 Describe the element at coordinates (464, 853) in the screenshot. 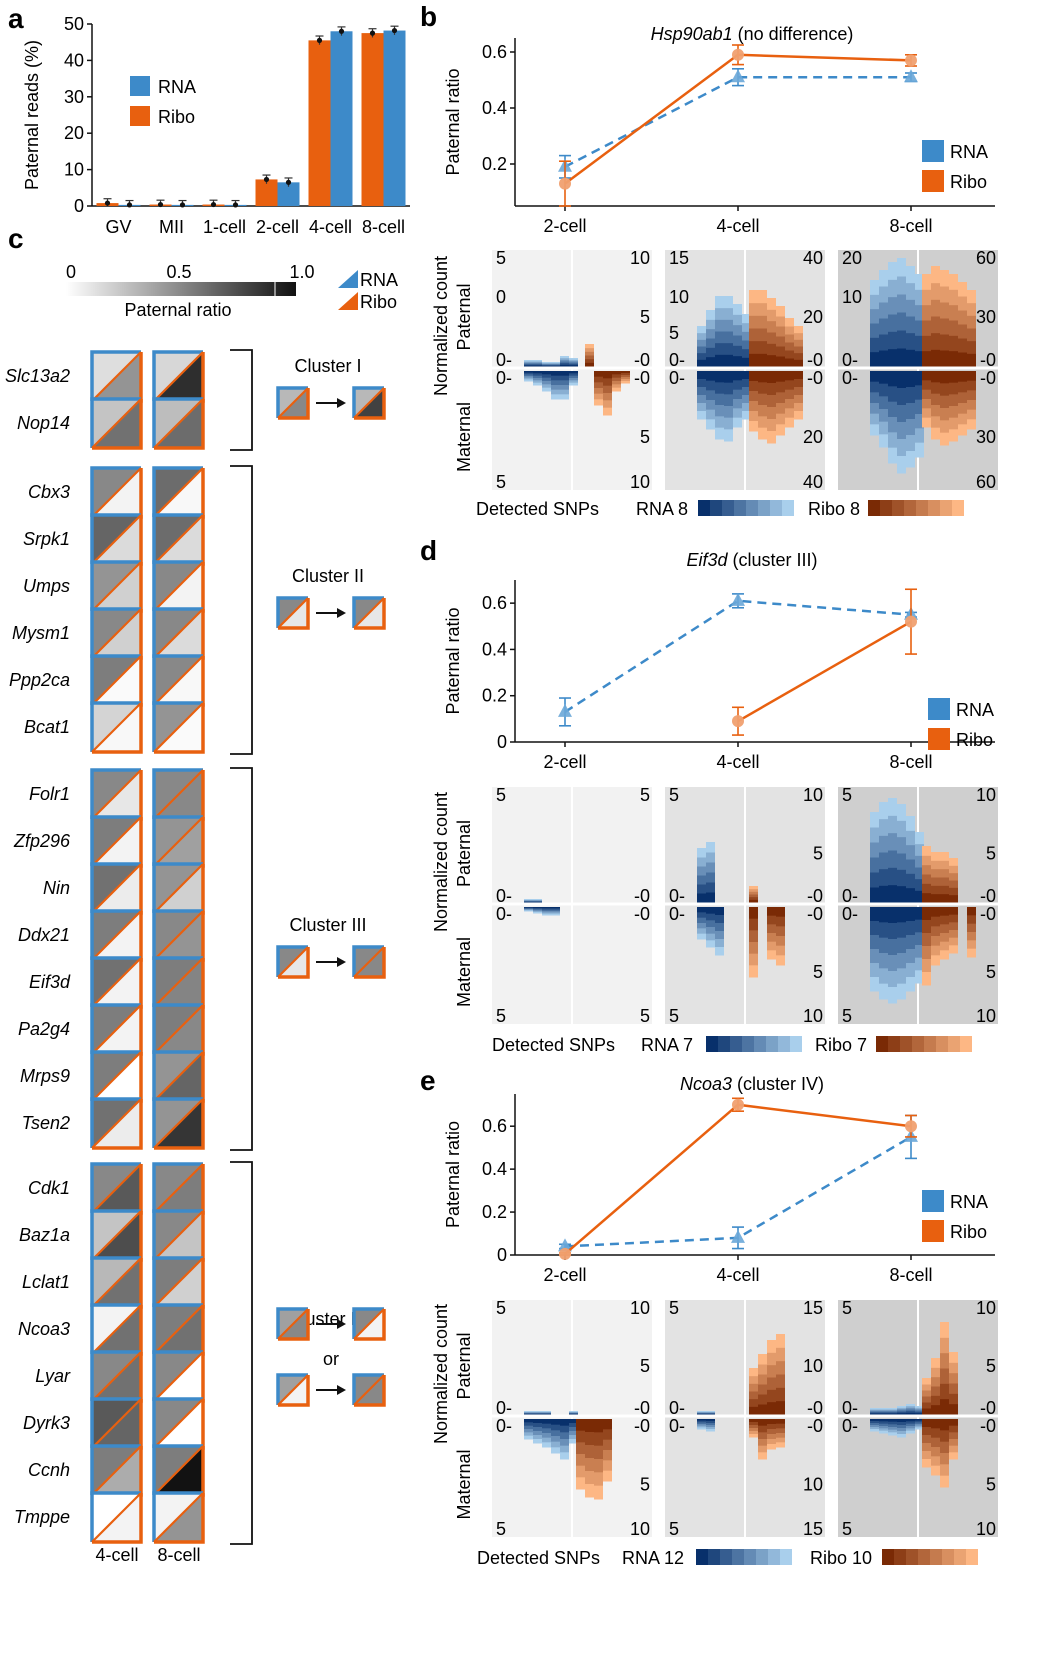

I see `heat-ylabel-paternal: Paternal` at that location.